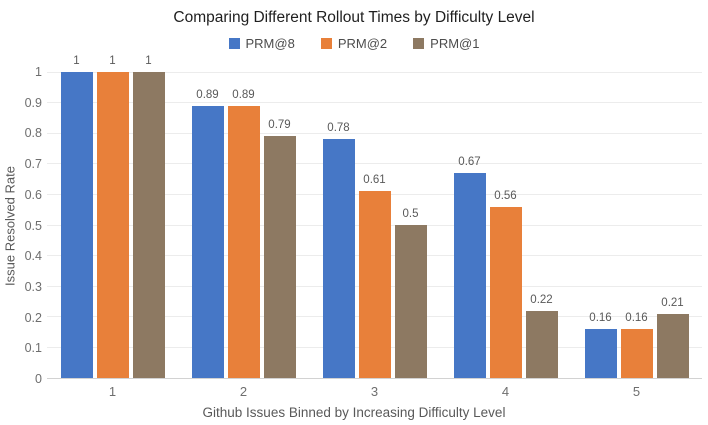  Describe the element at coordinates (541, 336) in the screenshot. I see `bar-PRM@1-bin4: 0.22` at that location.